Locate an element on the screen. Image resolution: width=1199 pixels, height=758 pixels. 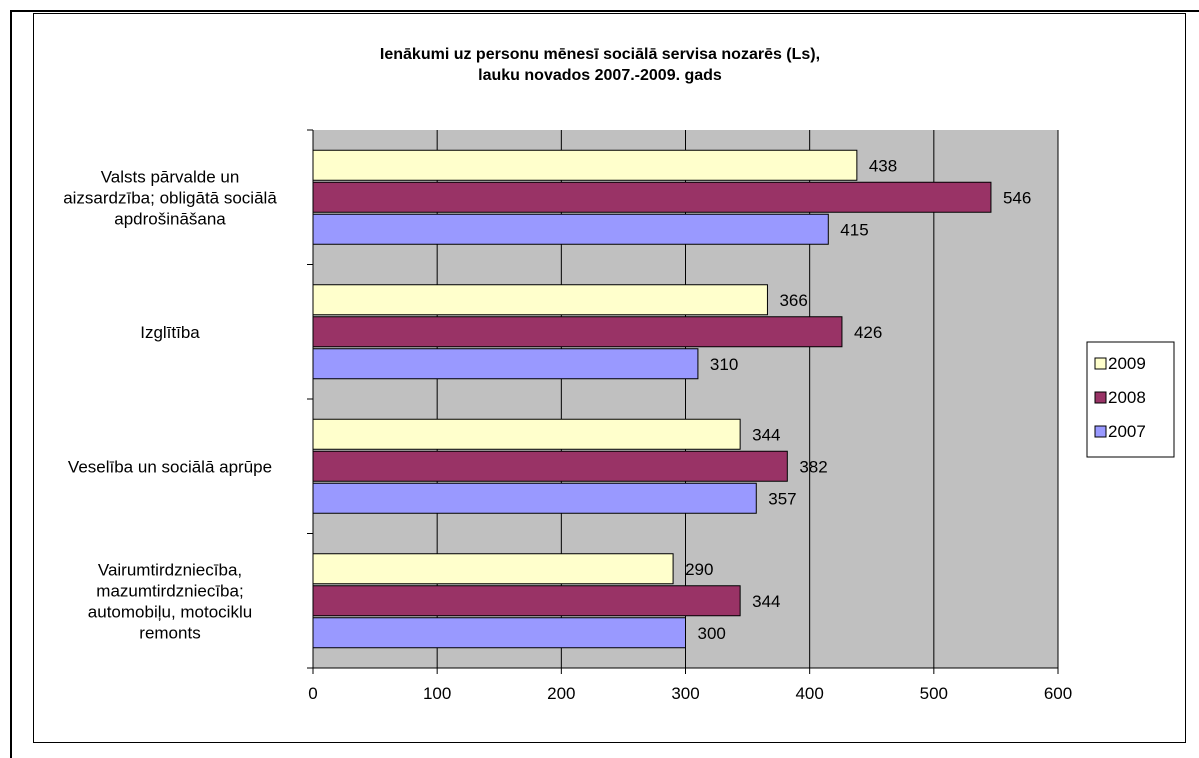
x-tick-label: 0 is located at coordinates (312, 693).